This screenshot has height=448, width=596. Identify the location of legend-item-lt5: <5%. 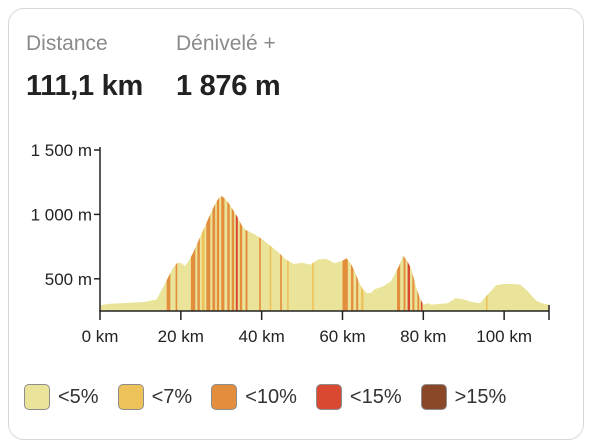
(61, 397).